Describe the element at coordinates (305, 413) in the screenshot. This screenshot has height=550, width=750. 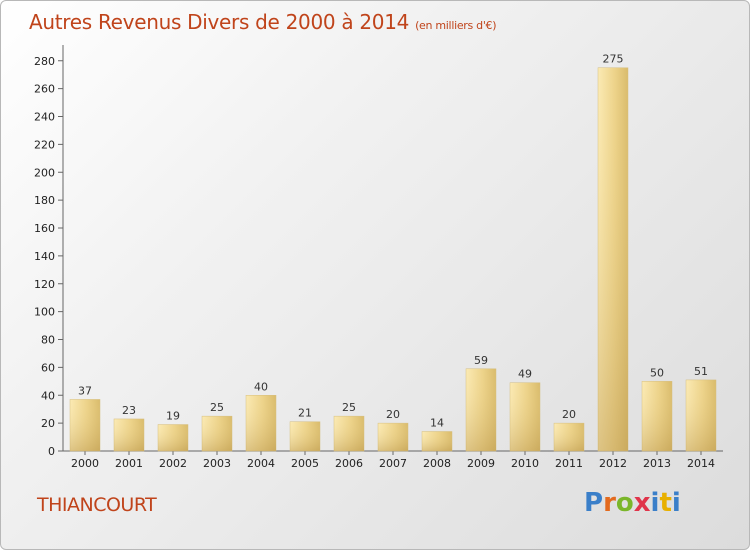
I see `value-label-2005: 21` at that location.